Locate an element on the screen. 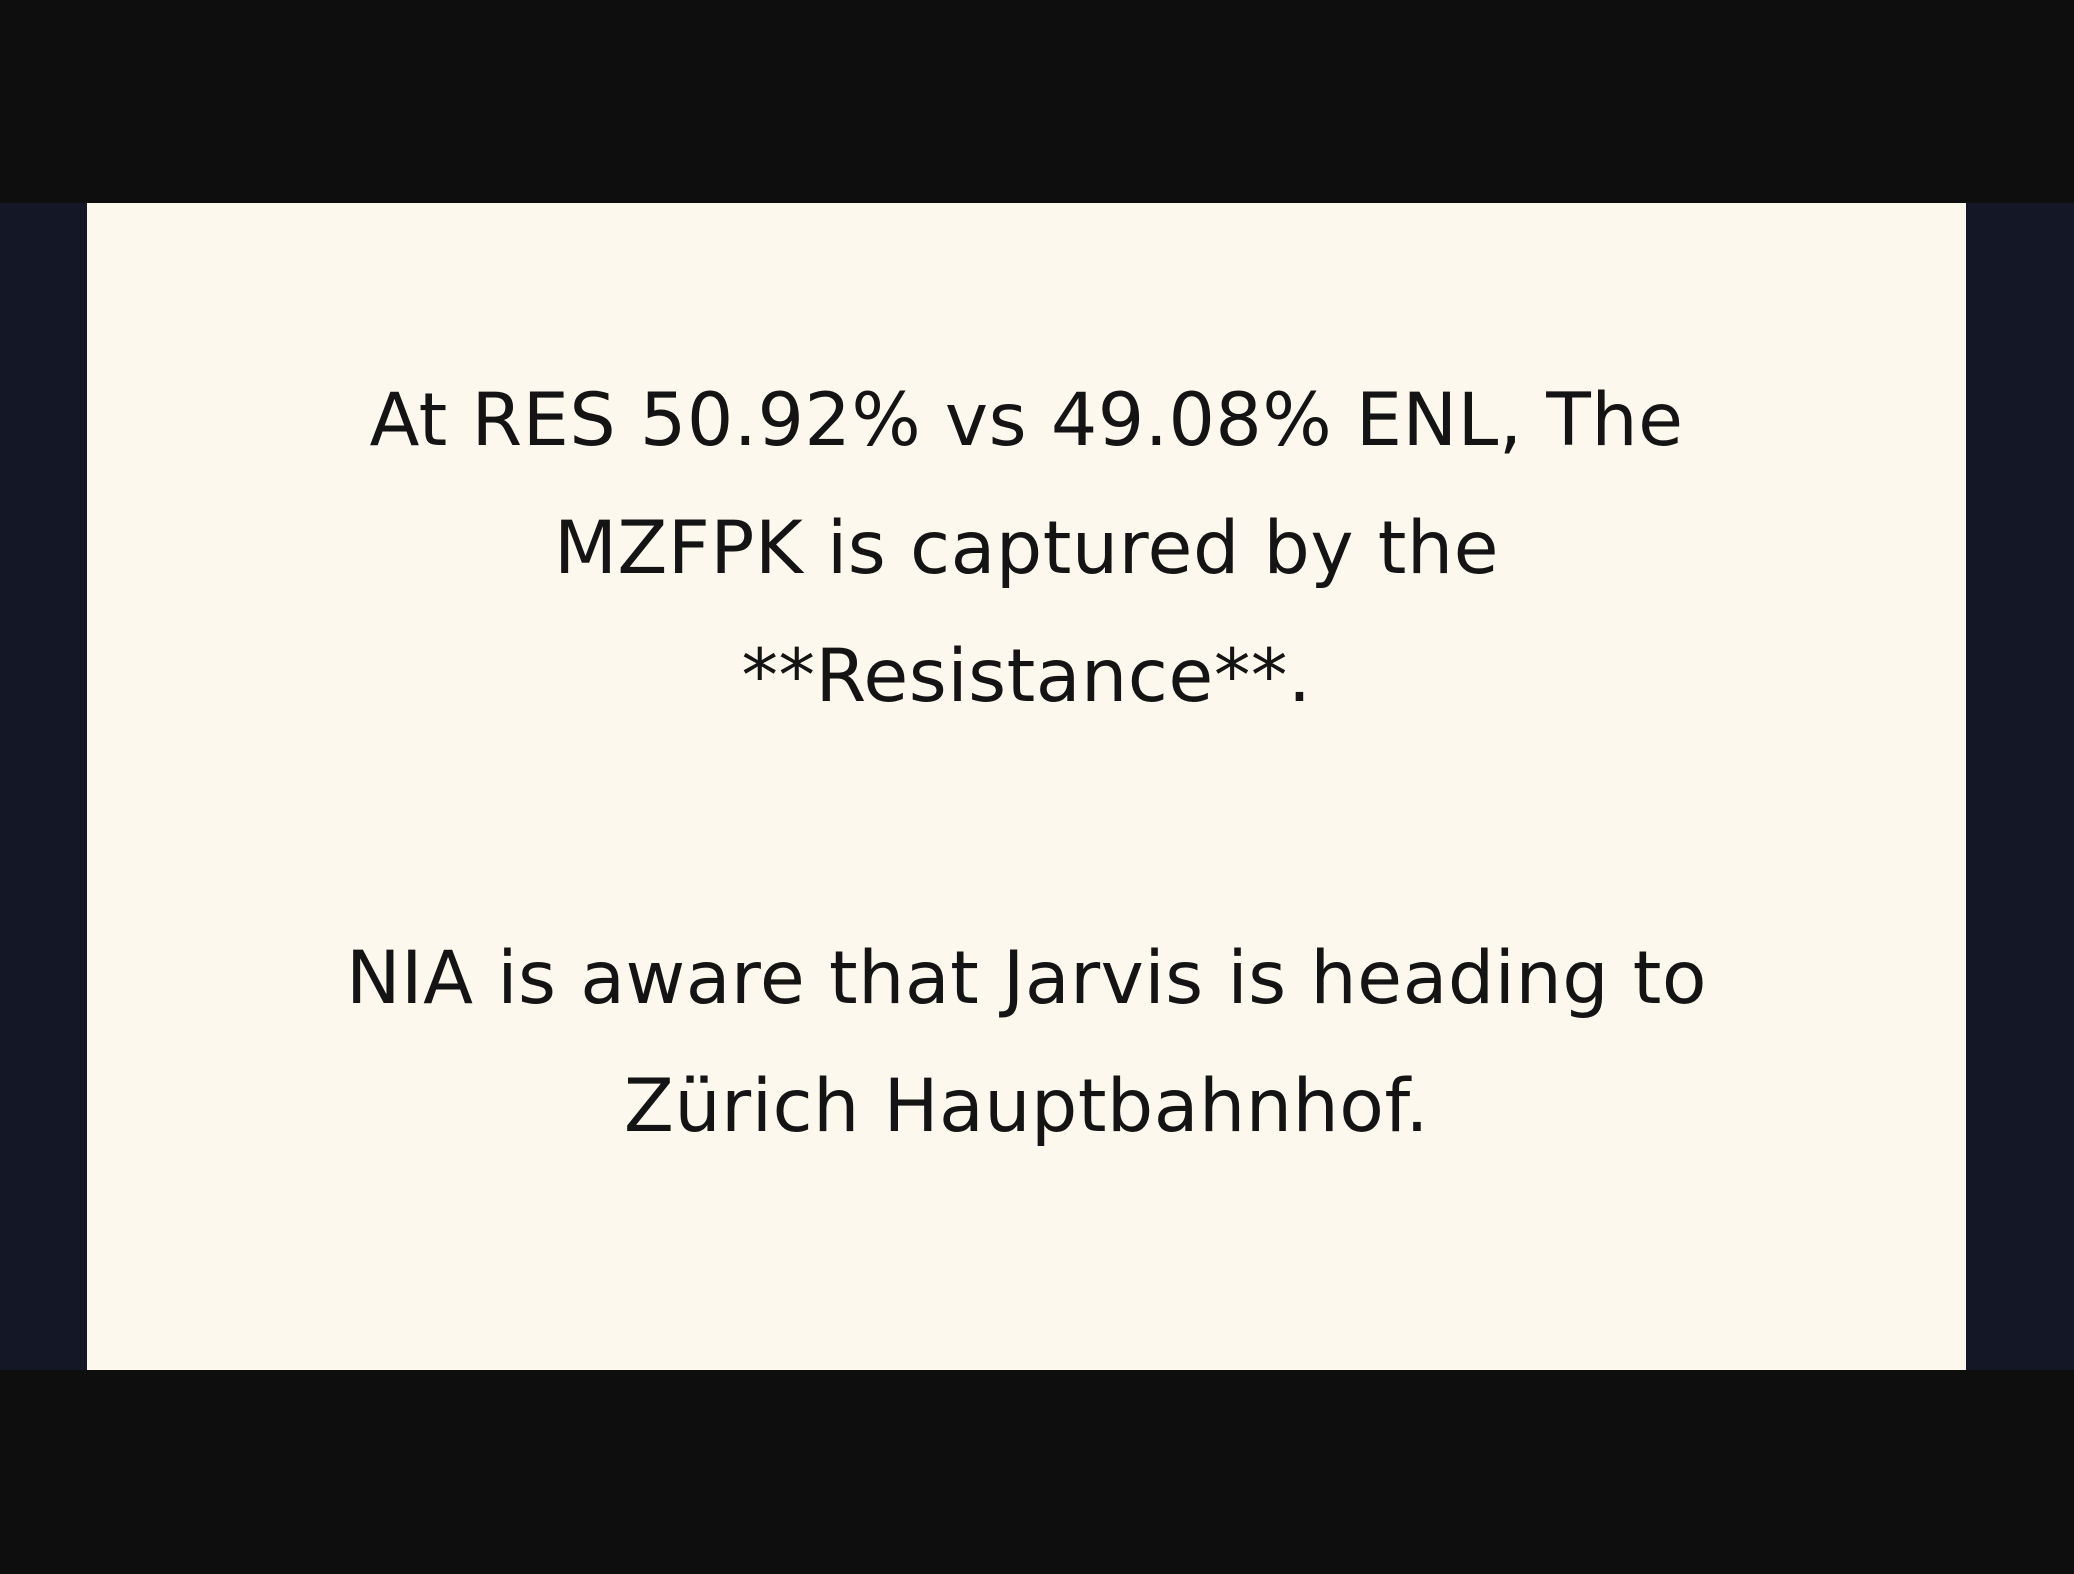 The image size is (2074, 1574). intel-line-2: Zürich Hauptbahnhof. is located at coordinates (1026, 1106).